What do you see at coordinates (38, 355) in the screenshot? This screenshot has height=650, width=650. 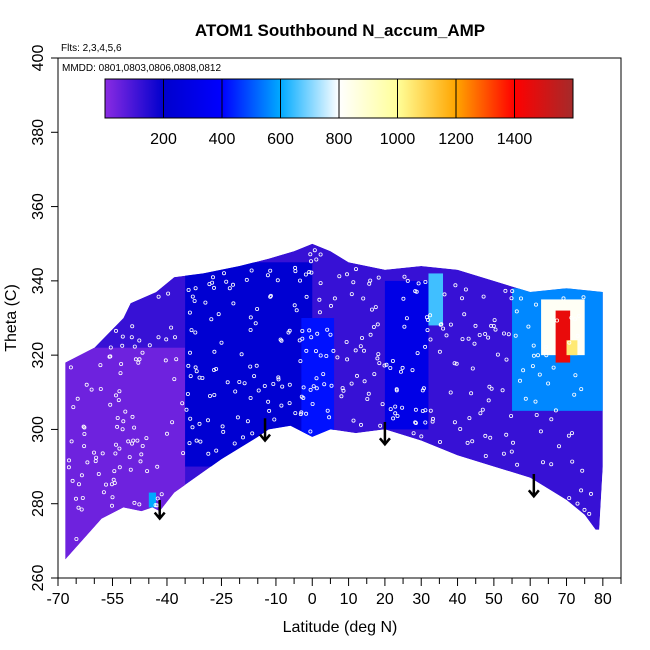 I see `y-tick-label: 320` at bounding box center [38, 355].